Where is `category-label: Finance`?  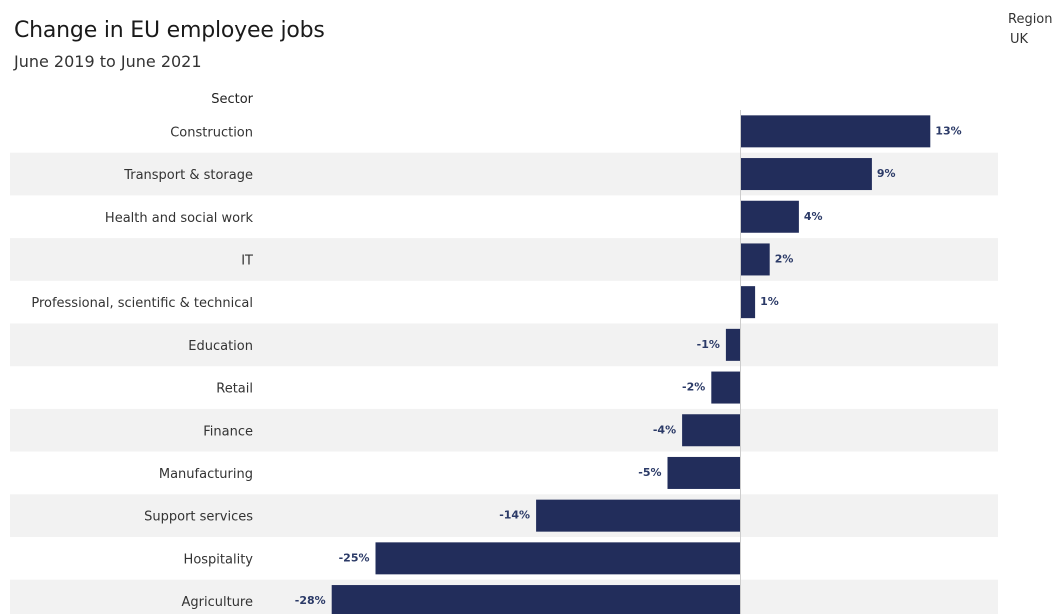 category-label: Finance is located at coordinates (228, 431).